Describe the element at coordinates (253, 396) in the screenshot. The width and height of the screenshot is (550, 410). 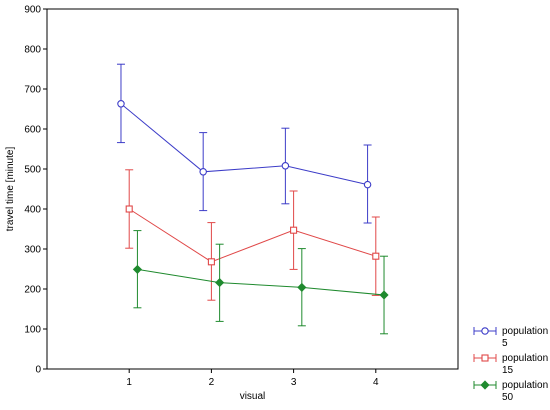
I see `x-axis-title: visual` at that location.